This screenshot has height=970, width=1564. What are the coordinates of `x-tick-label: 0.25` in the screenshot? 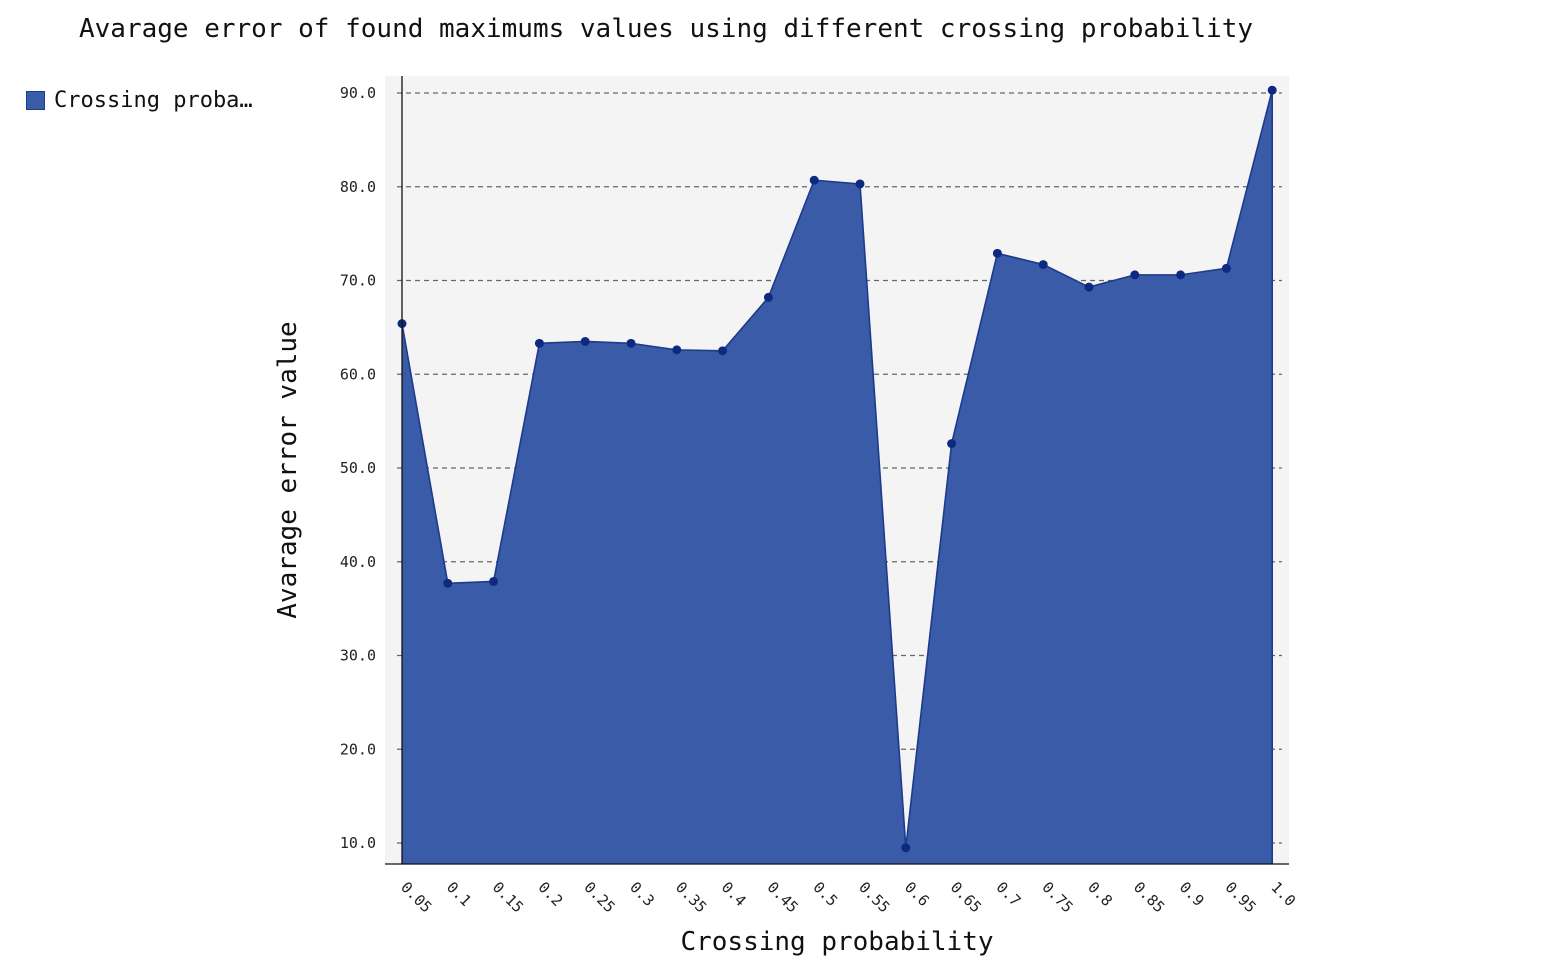 It's located at (599, 897).